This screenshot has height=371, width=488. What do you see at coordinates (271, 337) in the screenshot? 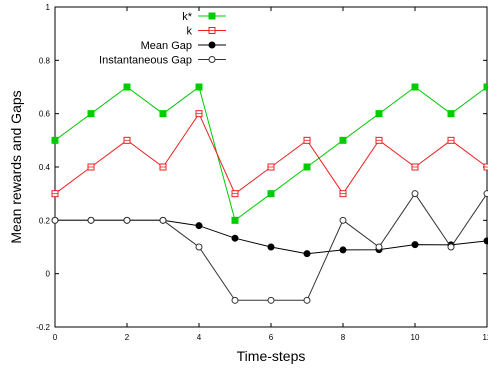
I see `x-tick-label: 6` at bounding box center [271, 337].